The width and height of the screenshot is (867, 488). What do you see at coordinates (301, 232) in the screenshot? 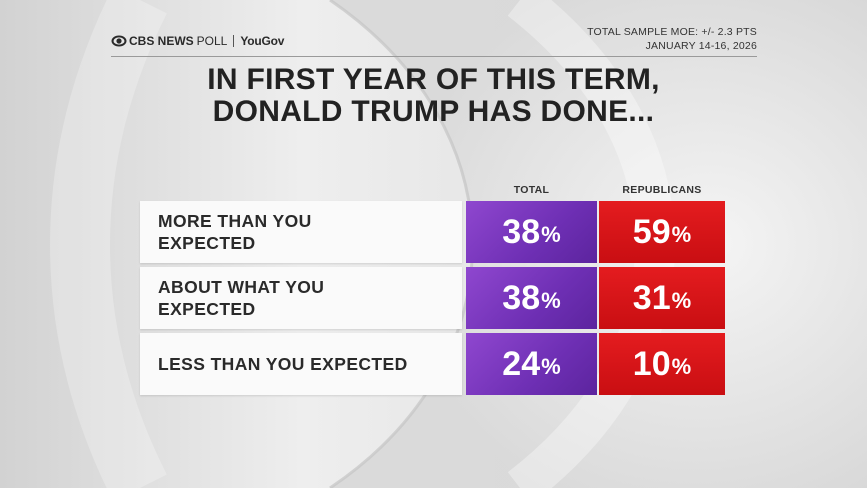
I see `row-label-more-than-expected: MORE THAN YOU EXPECTED` at bounding box center [301, 232].